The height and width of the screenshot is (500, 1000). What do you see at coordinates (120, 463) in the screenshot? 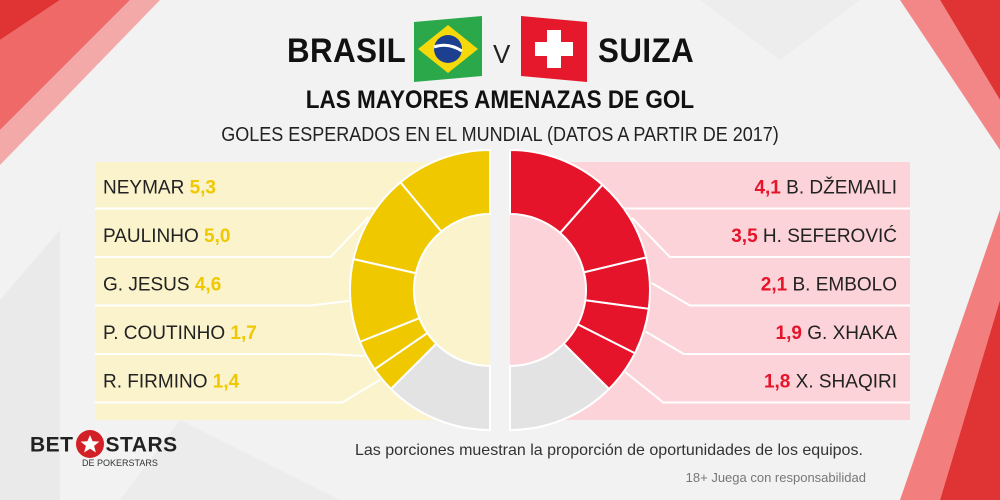
I see `logo-subtitle: DE POKERSTARS` at bounding box center [120, 463].